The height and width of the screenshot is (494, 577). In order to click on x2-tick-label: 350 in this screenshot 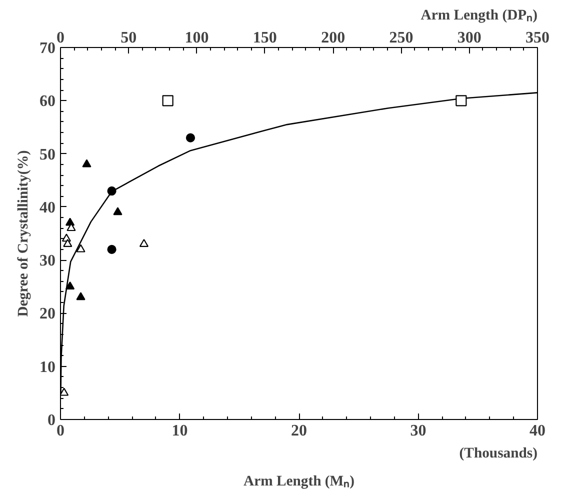, I will do `click(538, 38)`.